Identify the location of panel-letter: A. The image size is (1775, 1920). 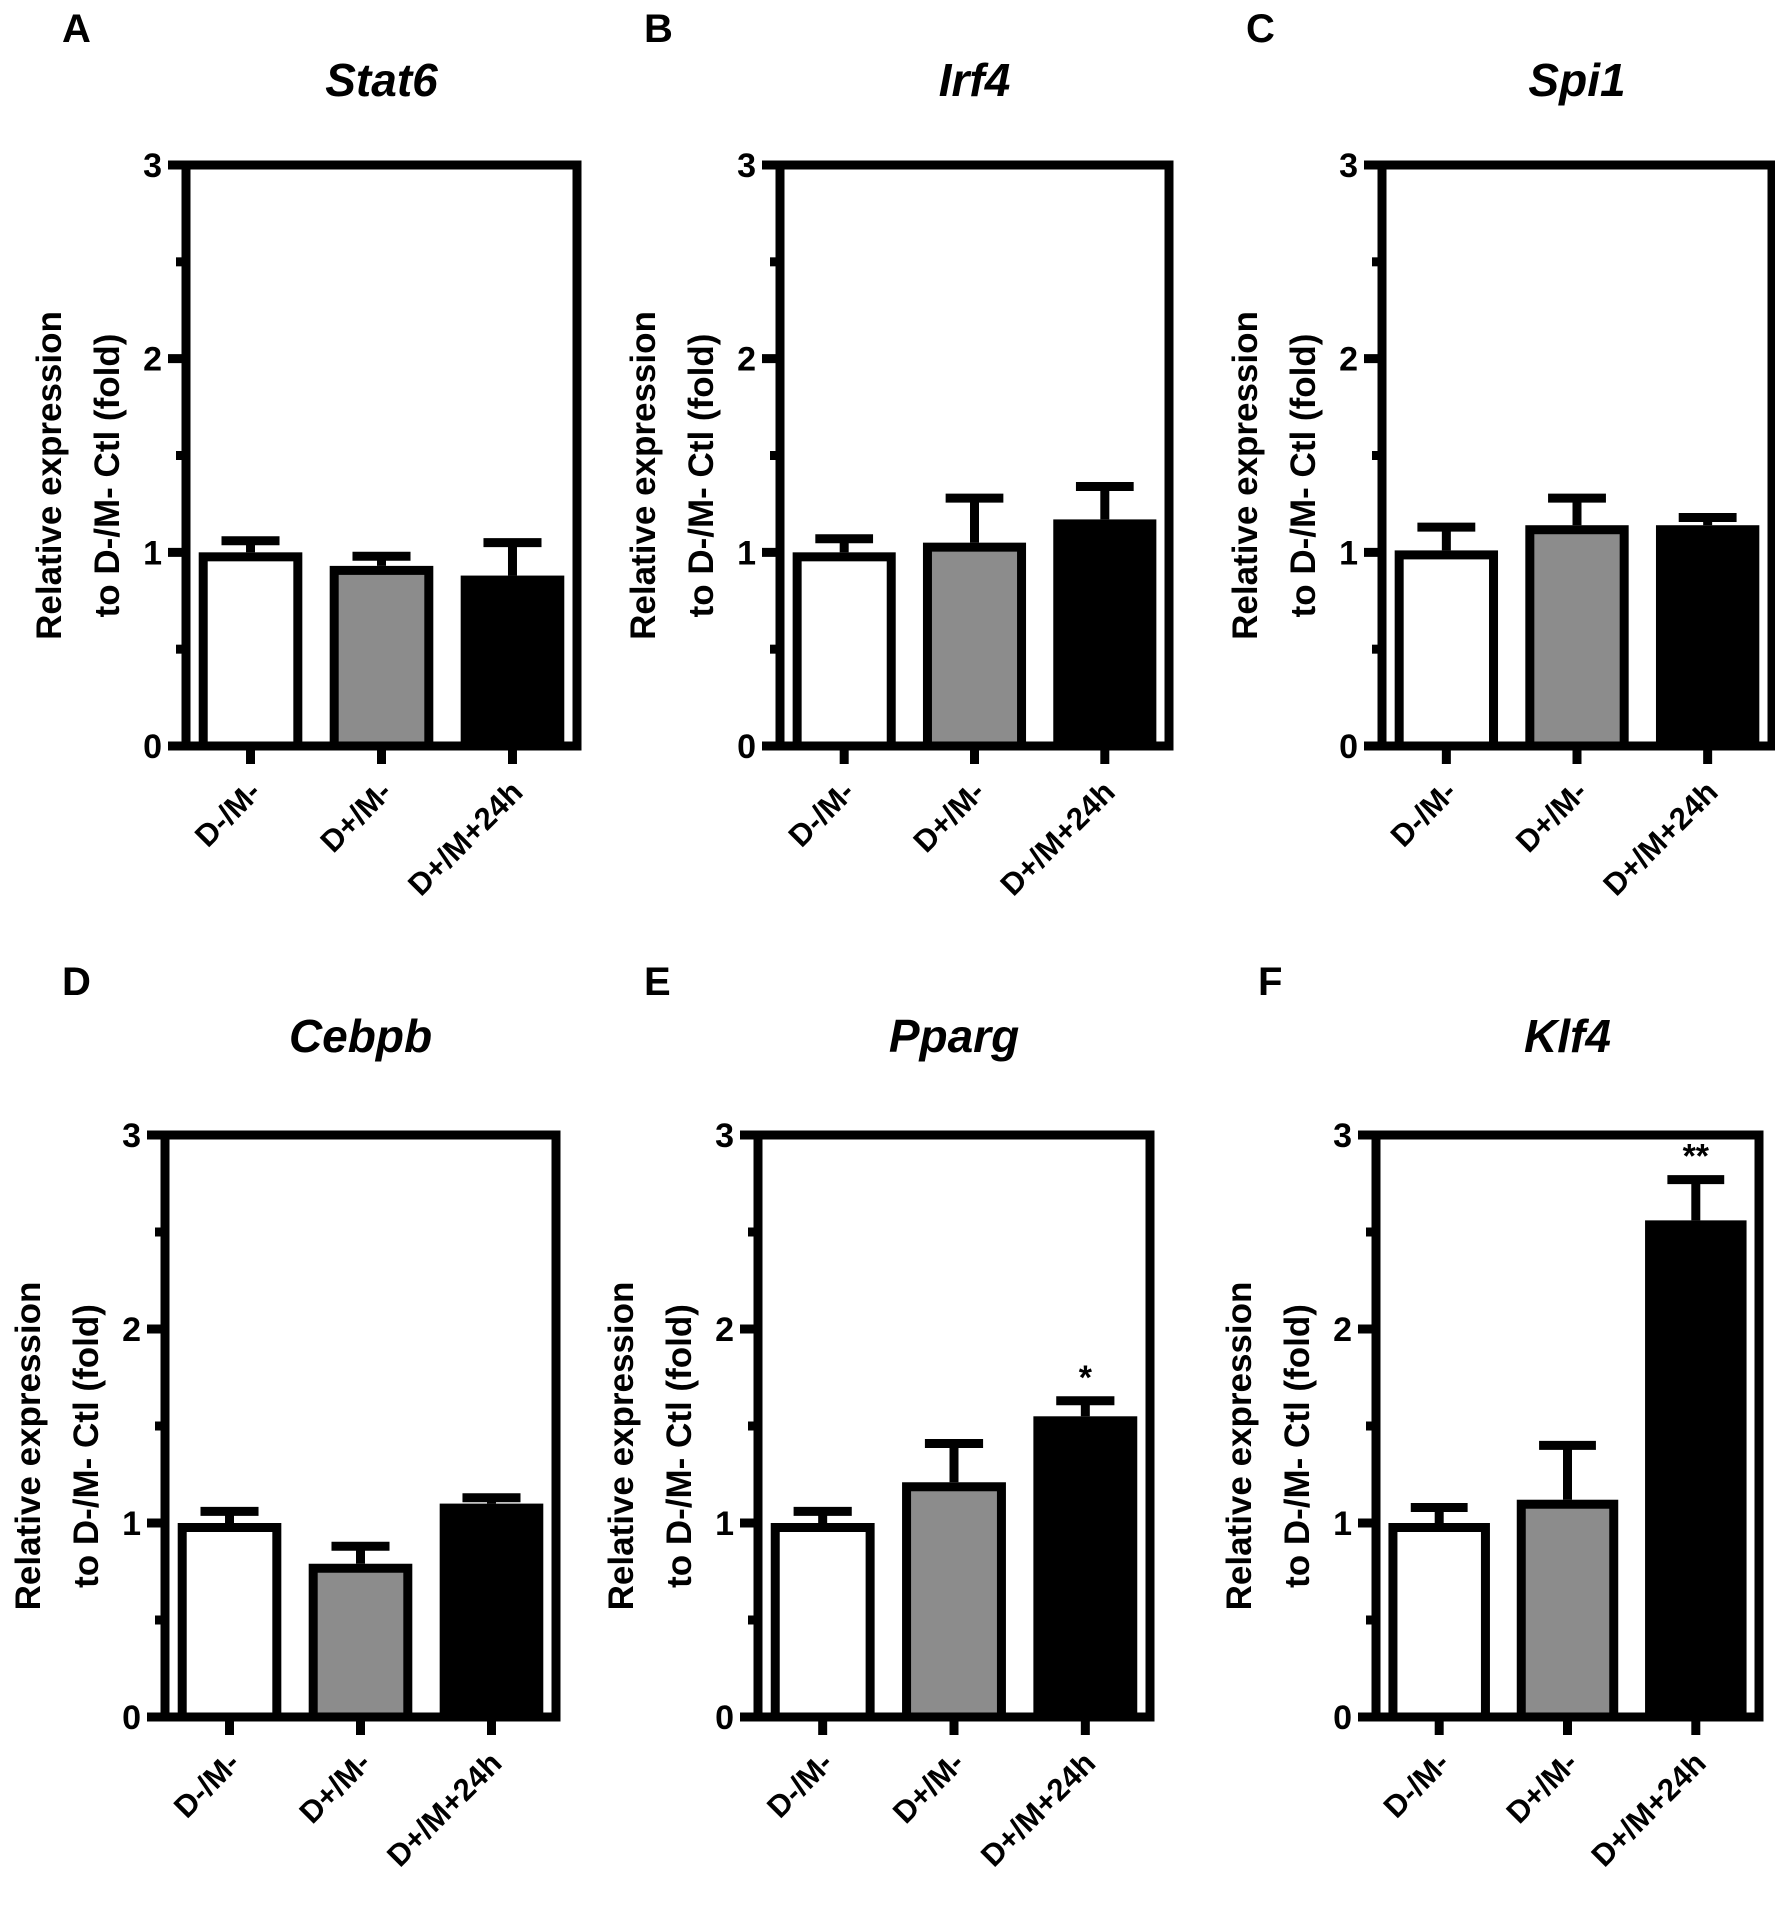
(76, 29).